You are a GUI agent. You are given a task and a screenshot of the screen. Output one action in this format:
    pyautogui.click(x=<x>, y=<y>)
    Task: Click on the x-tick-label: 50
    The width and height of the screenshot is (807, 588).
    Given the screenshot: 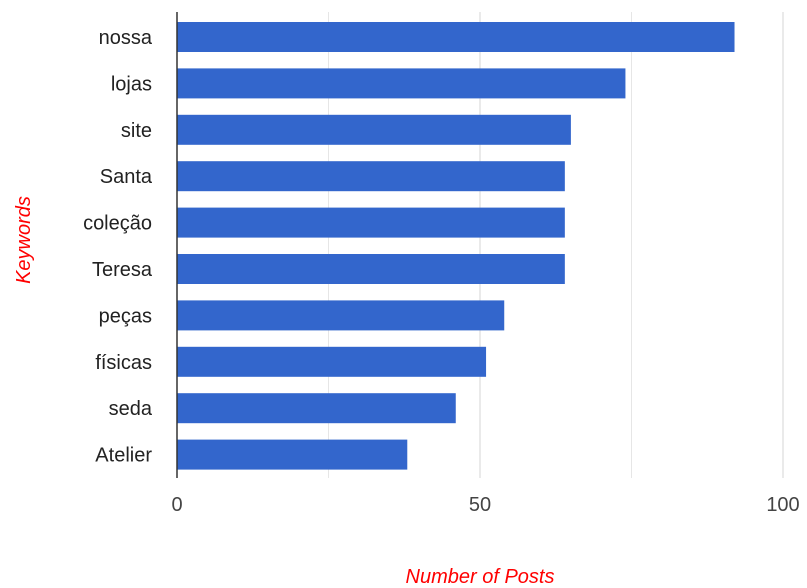 What is the action you would take?
    pyautogui.click(x=480, y=505)
    